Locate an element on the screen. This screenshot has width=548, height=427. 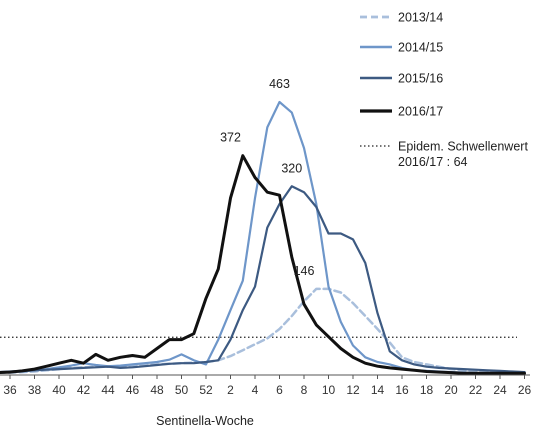
x-tick-label: 48 is located at coordinates (157, 390).